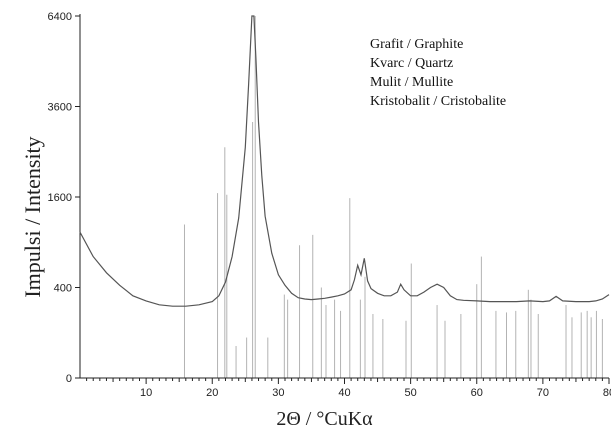 Image resolution: width=611 pixels, height=432 pixels. I want to click on y-tick-label: 3600, so click(60, 108).